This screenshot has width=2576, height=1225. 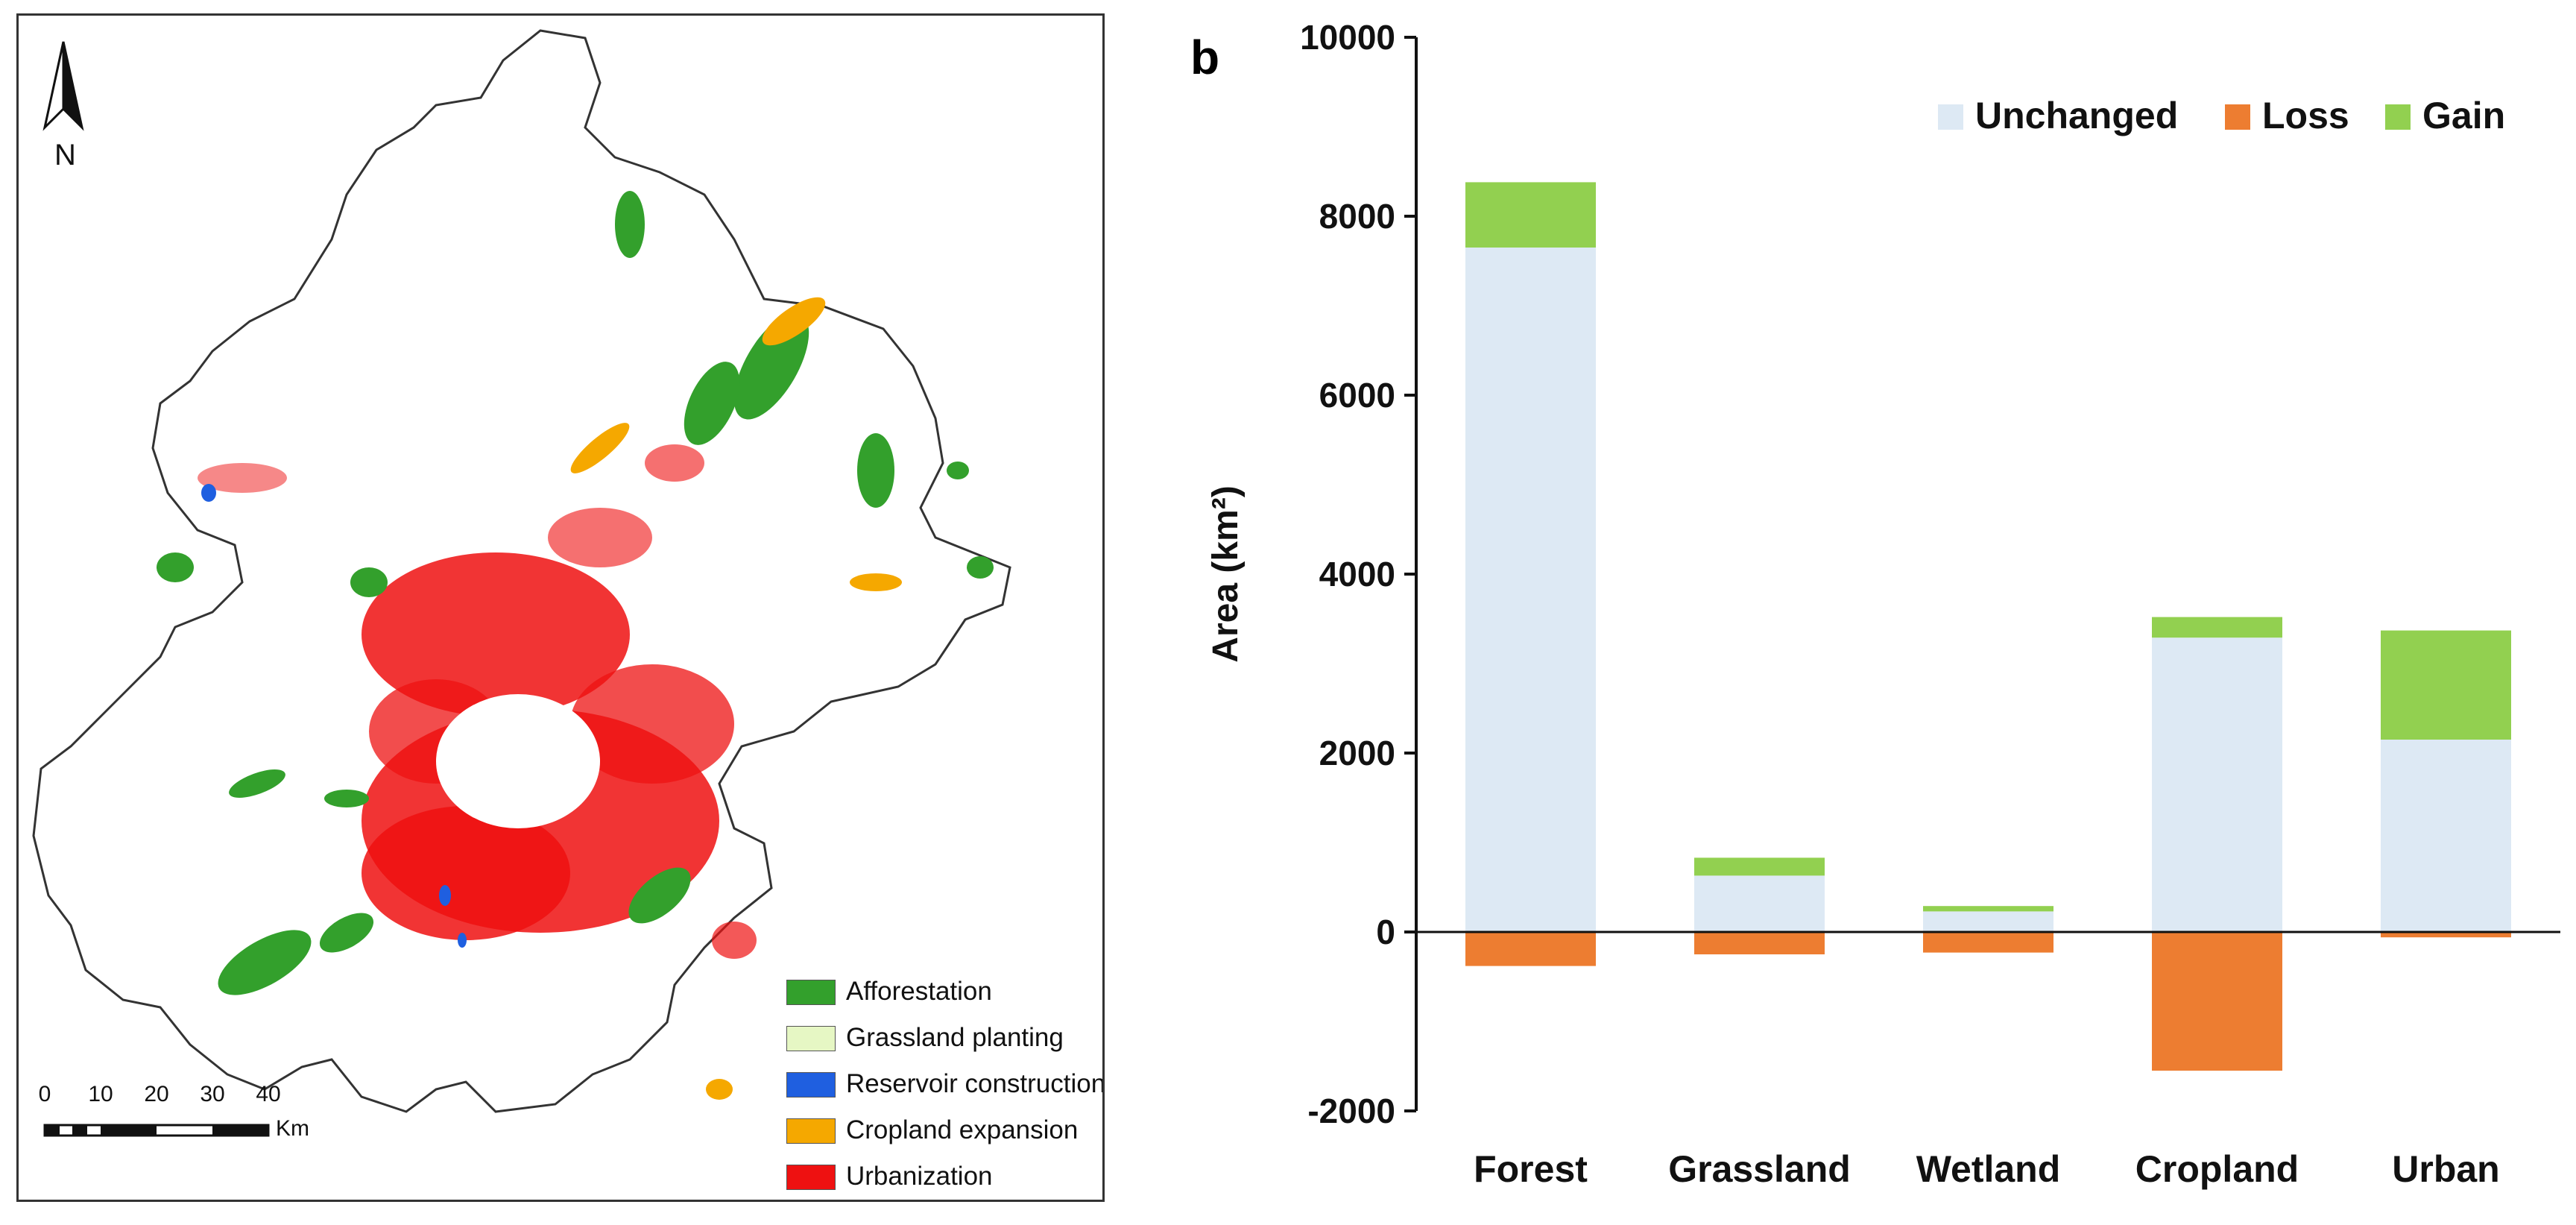 What do you see at coordinates (2217, 628) in the screenshot?
I see `bar-gain-cropland` at bounding box center [2217, 628].